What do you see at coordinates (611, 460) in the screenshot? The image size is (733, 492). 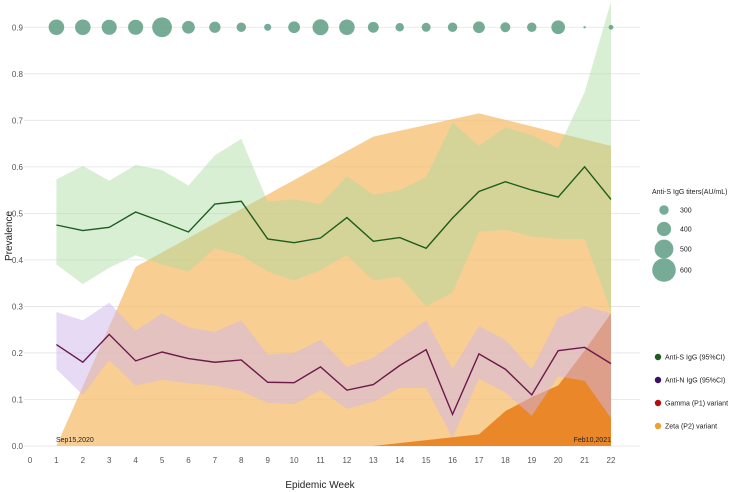 I see `x-tick-22: 22` at bounding box center [611, 460].